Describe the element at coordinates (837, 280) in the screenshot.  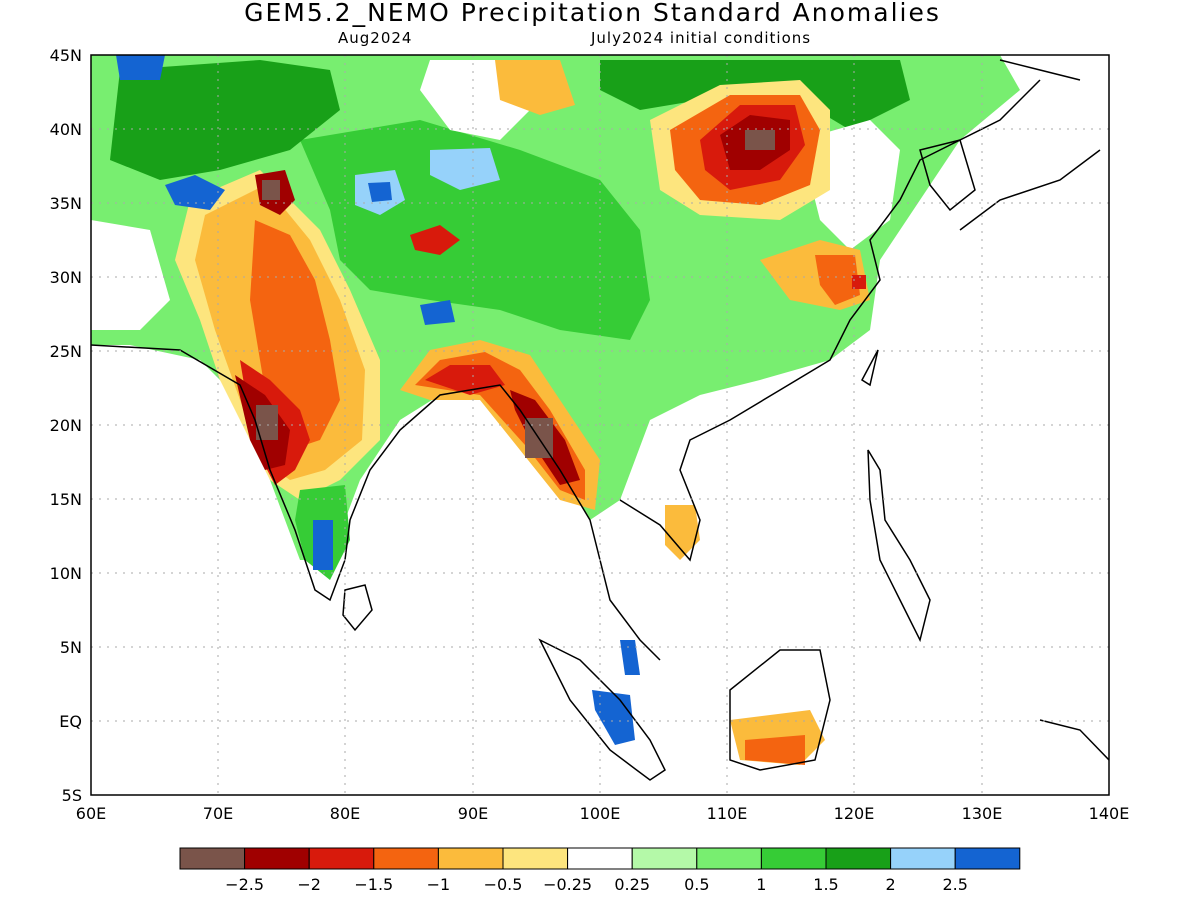
I see `dry-east-china-core` at that location.